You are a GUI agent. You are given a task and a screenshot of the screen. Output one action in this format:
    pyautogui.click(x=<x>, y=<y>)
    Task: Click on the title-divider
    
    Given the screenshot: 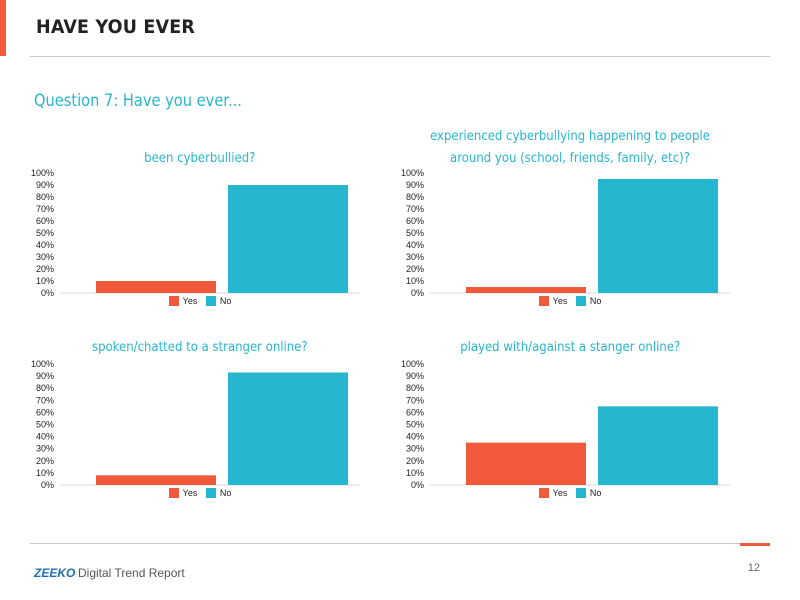 What is the action you would take?
    pyautogui.click(x=400, y=56)
    